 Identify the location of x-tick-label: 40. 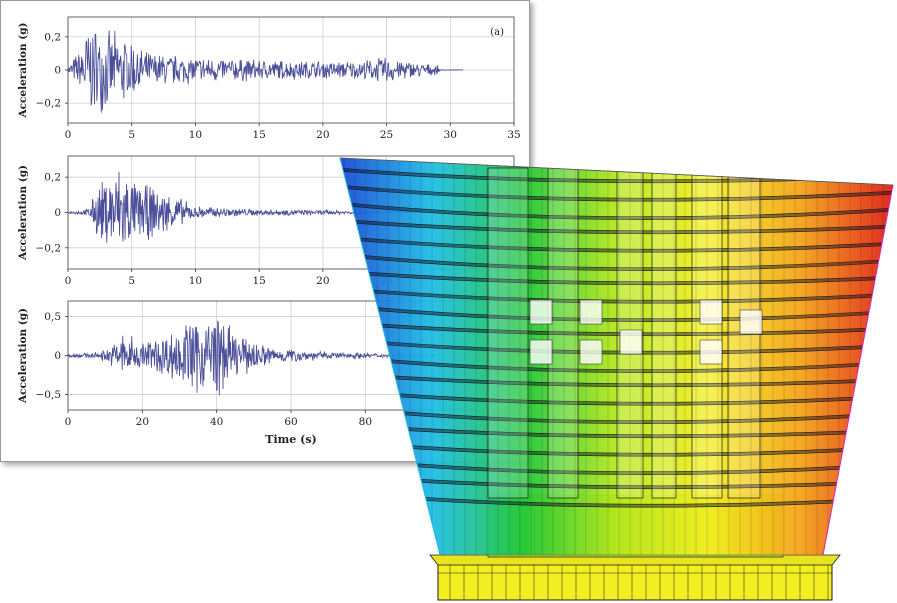
(216, 422).